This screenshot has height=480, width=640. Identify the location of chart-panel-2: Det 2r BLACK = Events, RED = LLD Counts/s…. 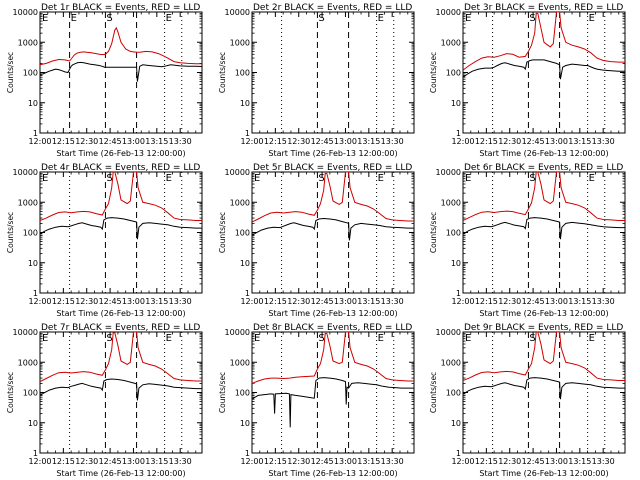
(316, 80).